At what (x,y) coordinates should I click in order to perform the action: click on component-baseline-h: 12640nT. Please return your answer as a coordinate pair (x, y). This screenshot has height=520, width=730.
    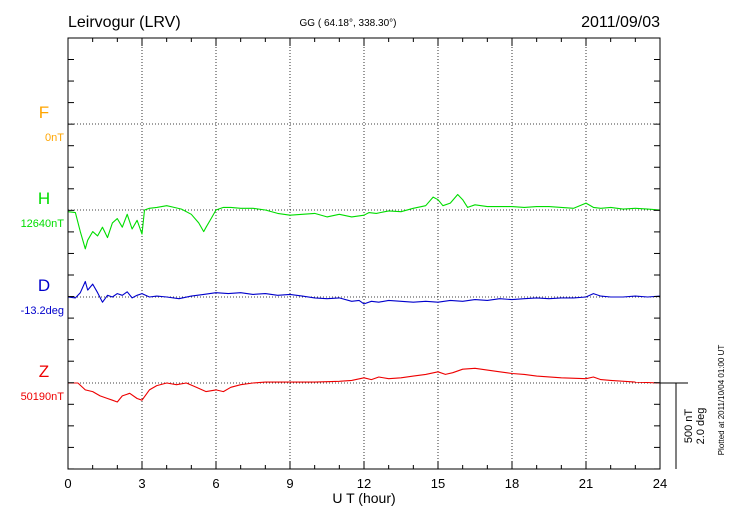
    Looking at the image, I should click on (43, 224).